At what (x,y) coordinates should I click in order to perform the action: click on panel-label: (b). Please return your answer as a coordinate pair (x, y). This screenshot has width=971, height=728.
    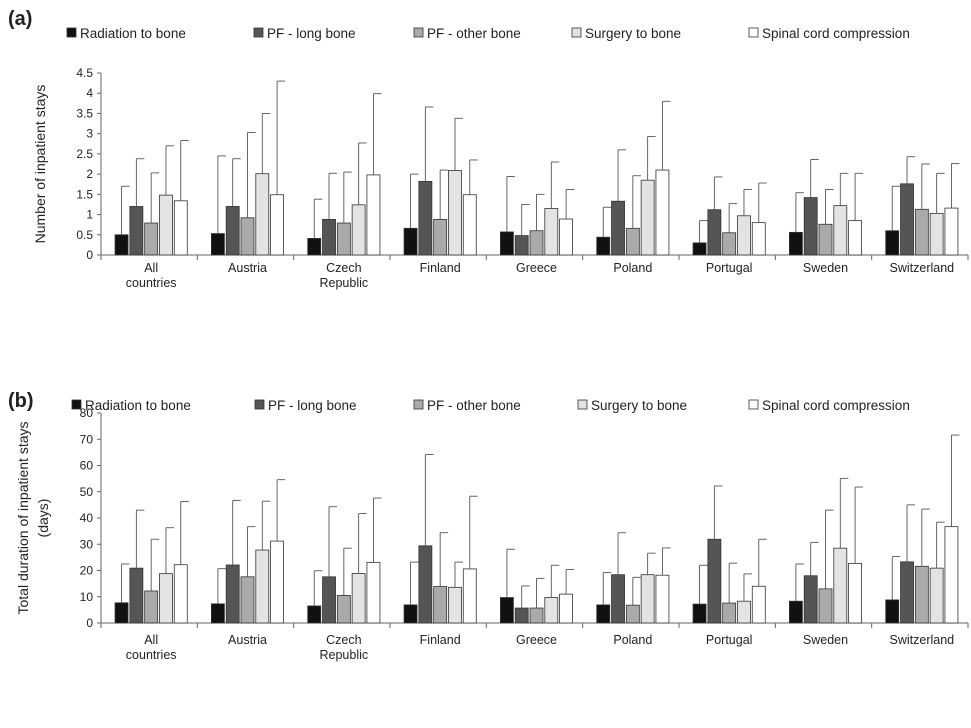
    Looking at the image, I should click on (21, 401).